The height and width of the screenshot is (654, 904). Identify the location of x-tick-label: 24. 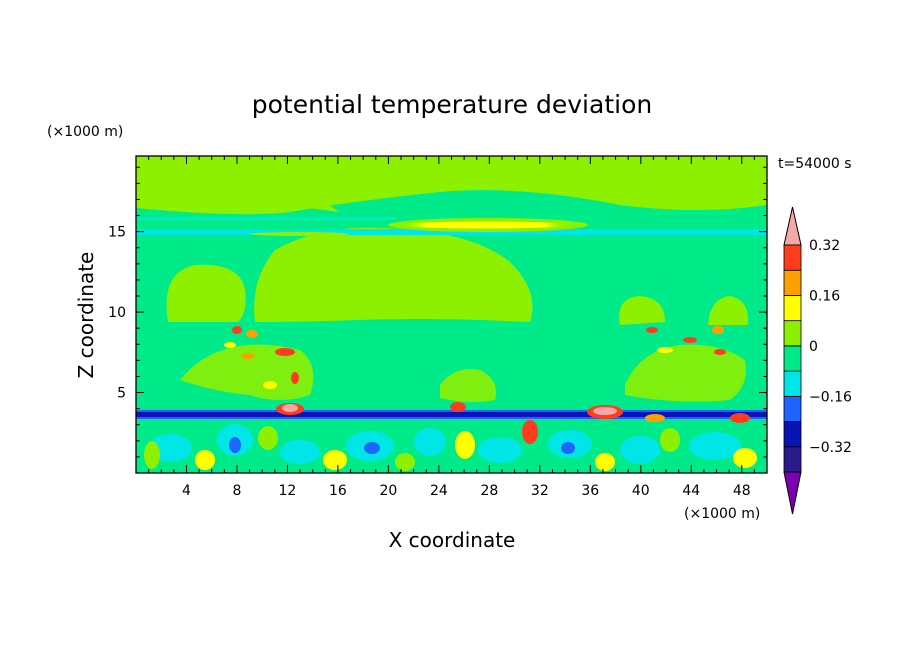
(439, 491).